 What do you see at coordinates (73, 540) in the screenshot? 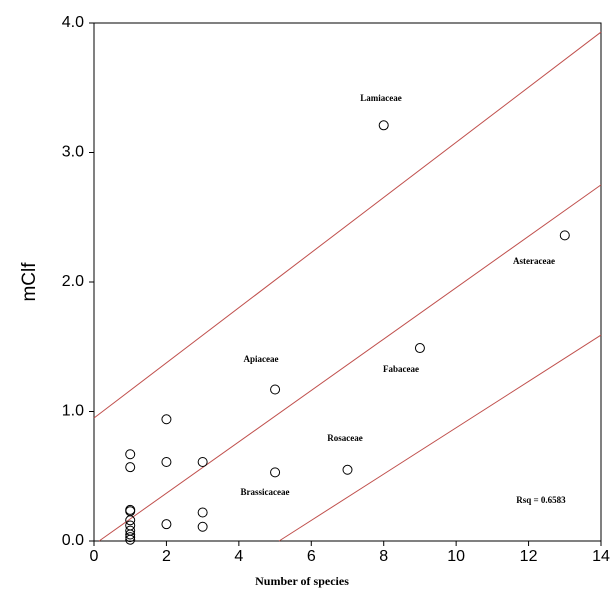
I see `y-tick-label: 0.0` at bounding box center [73, 540].